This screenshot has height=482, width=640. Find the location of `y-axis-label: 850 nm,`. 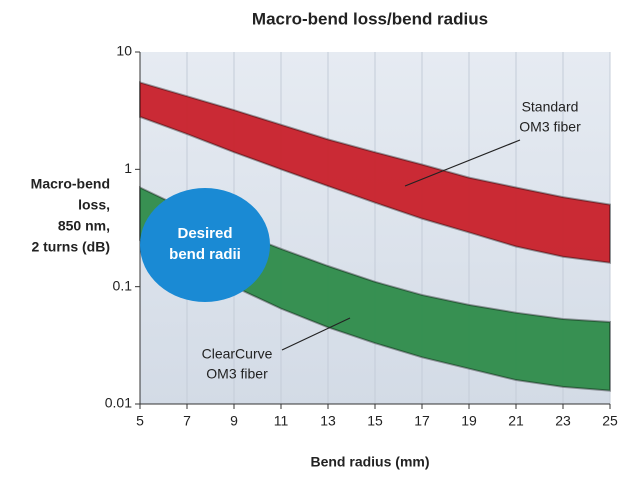

y-axis-label: 850 nm, is located at coordinates (84, 226).